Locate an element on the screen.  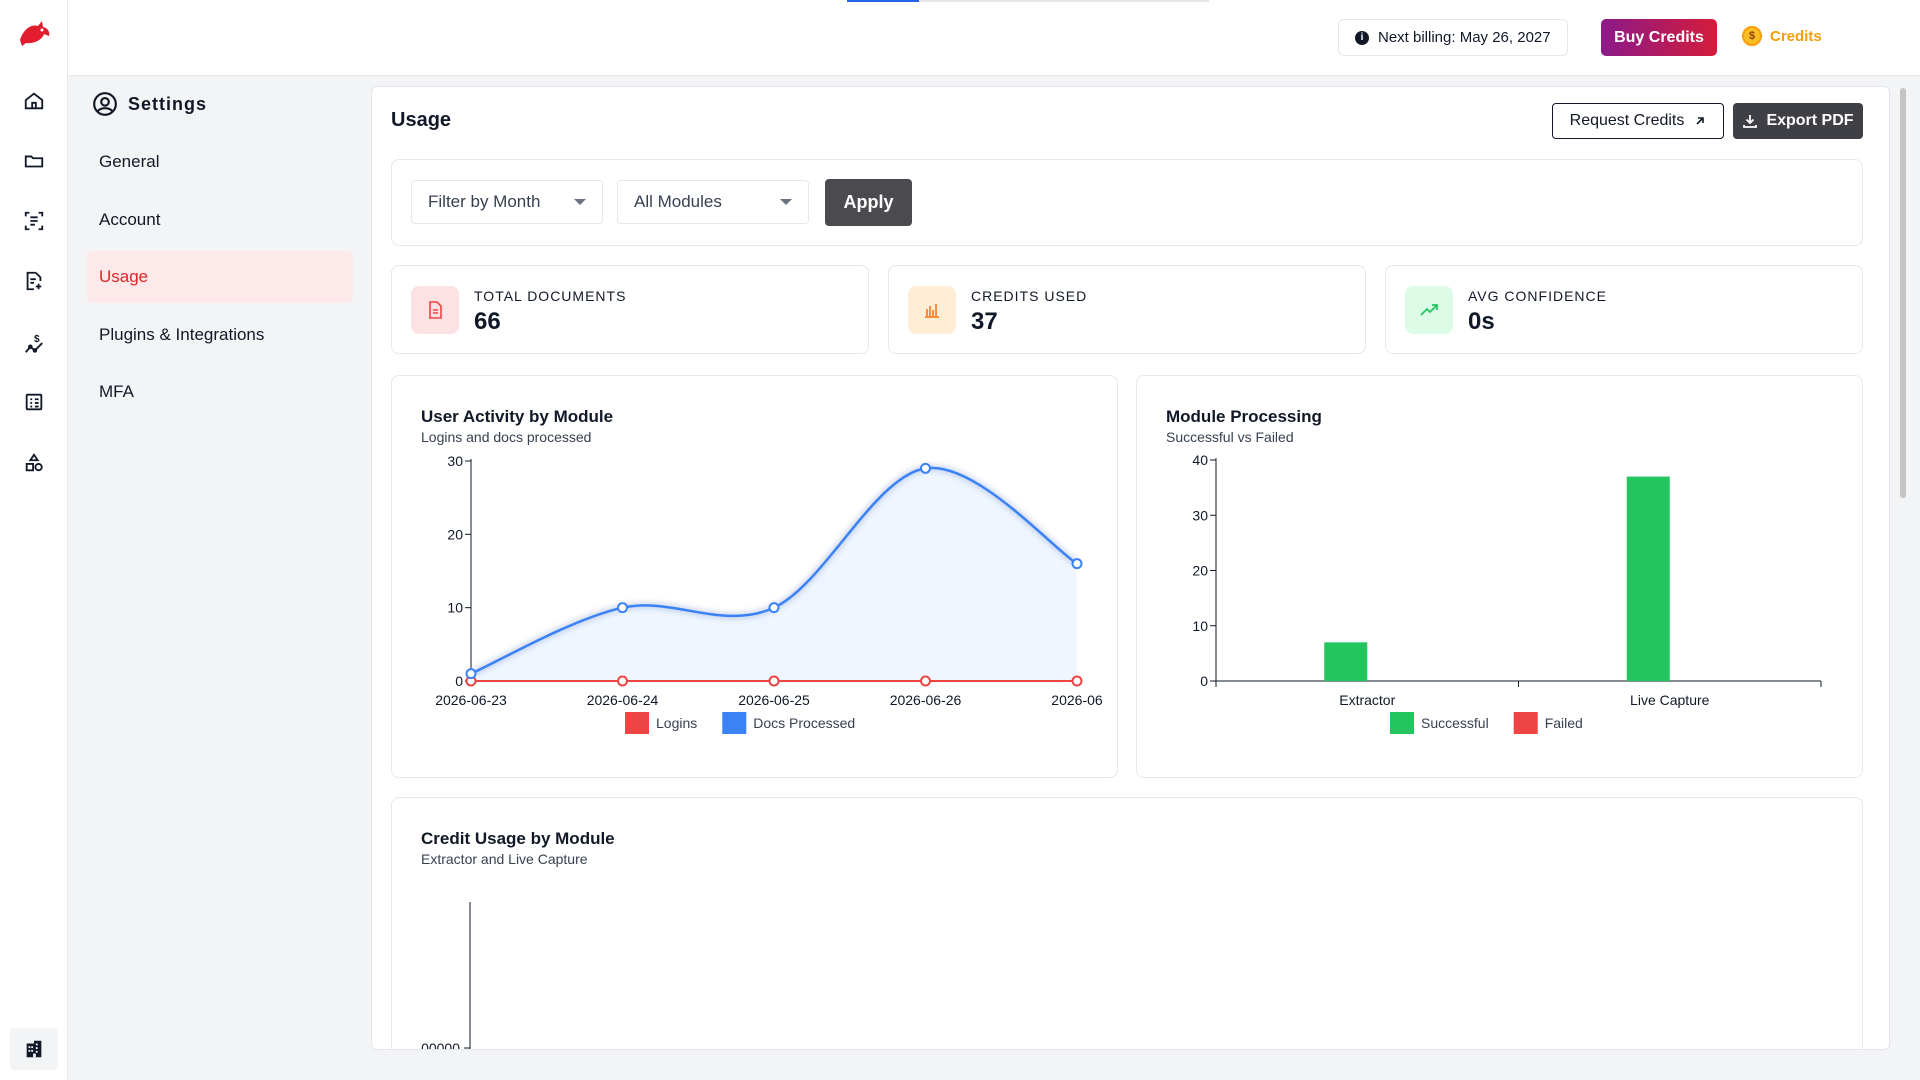
dollar-trend-icon: $ is located at coordinates (34, 343).